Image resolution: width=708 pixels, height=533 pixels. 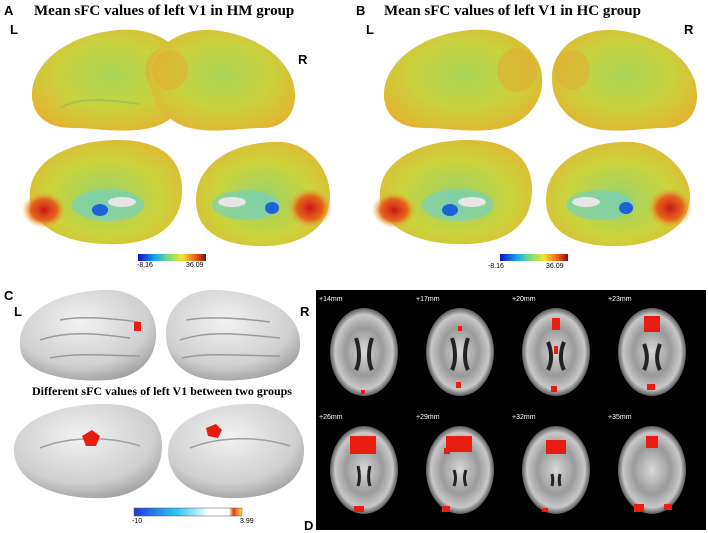 What do you see at coordinates (188, 512) in the screenshot?
I see `panel-c-colorbar` at bounding box center [188, 512].